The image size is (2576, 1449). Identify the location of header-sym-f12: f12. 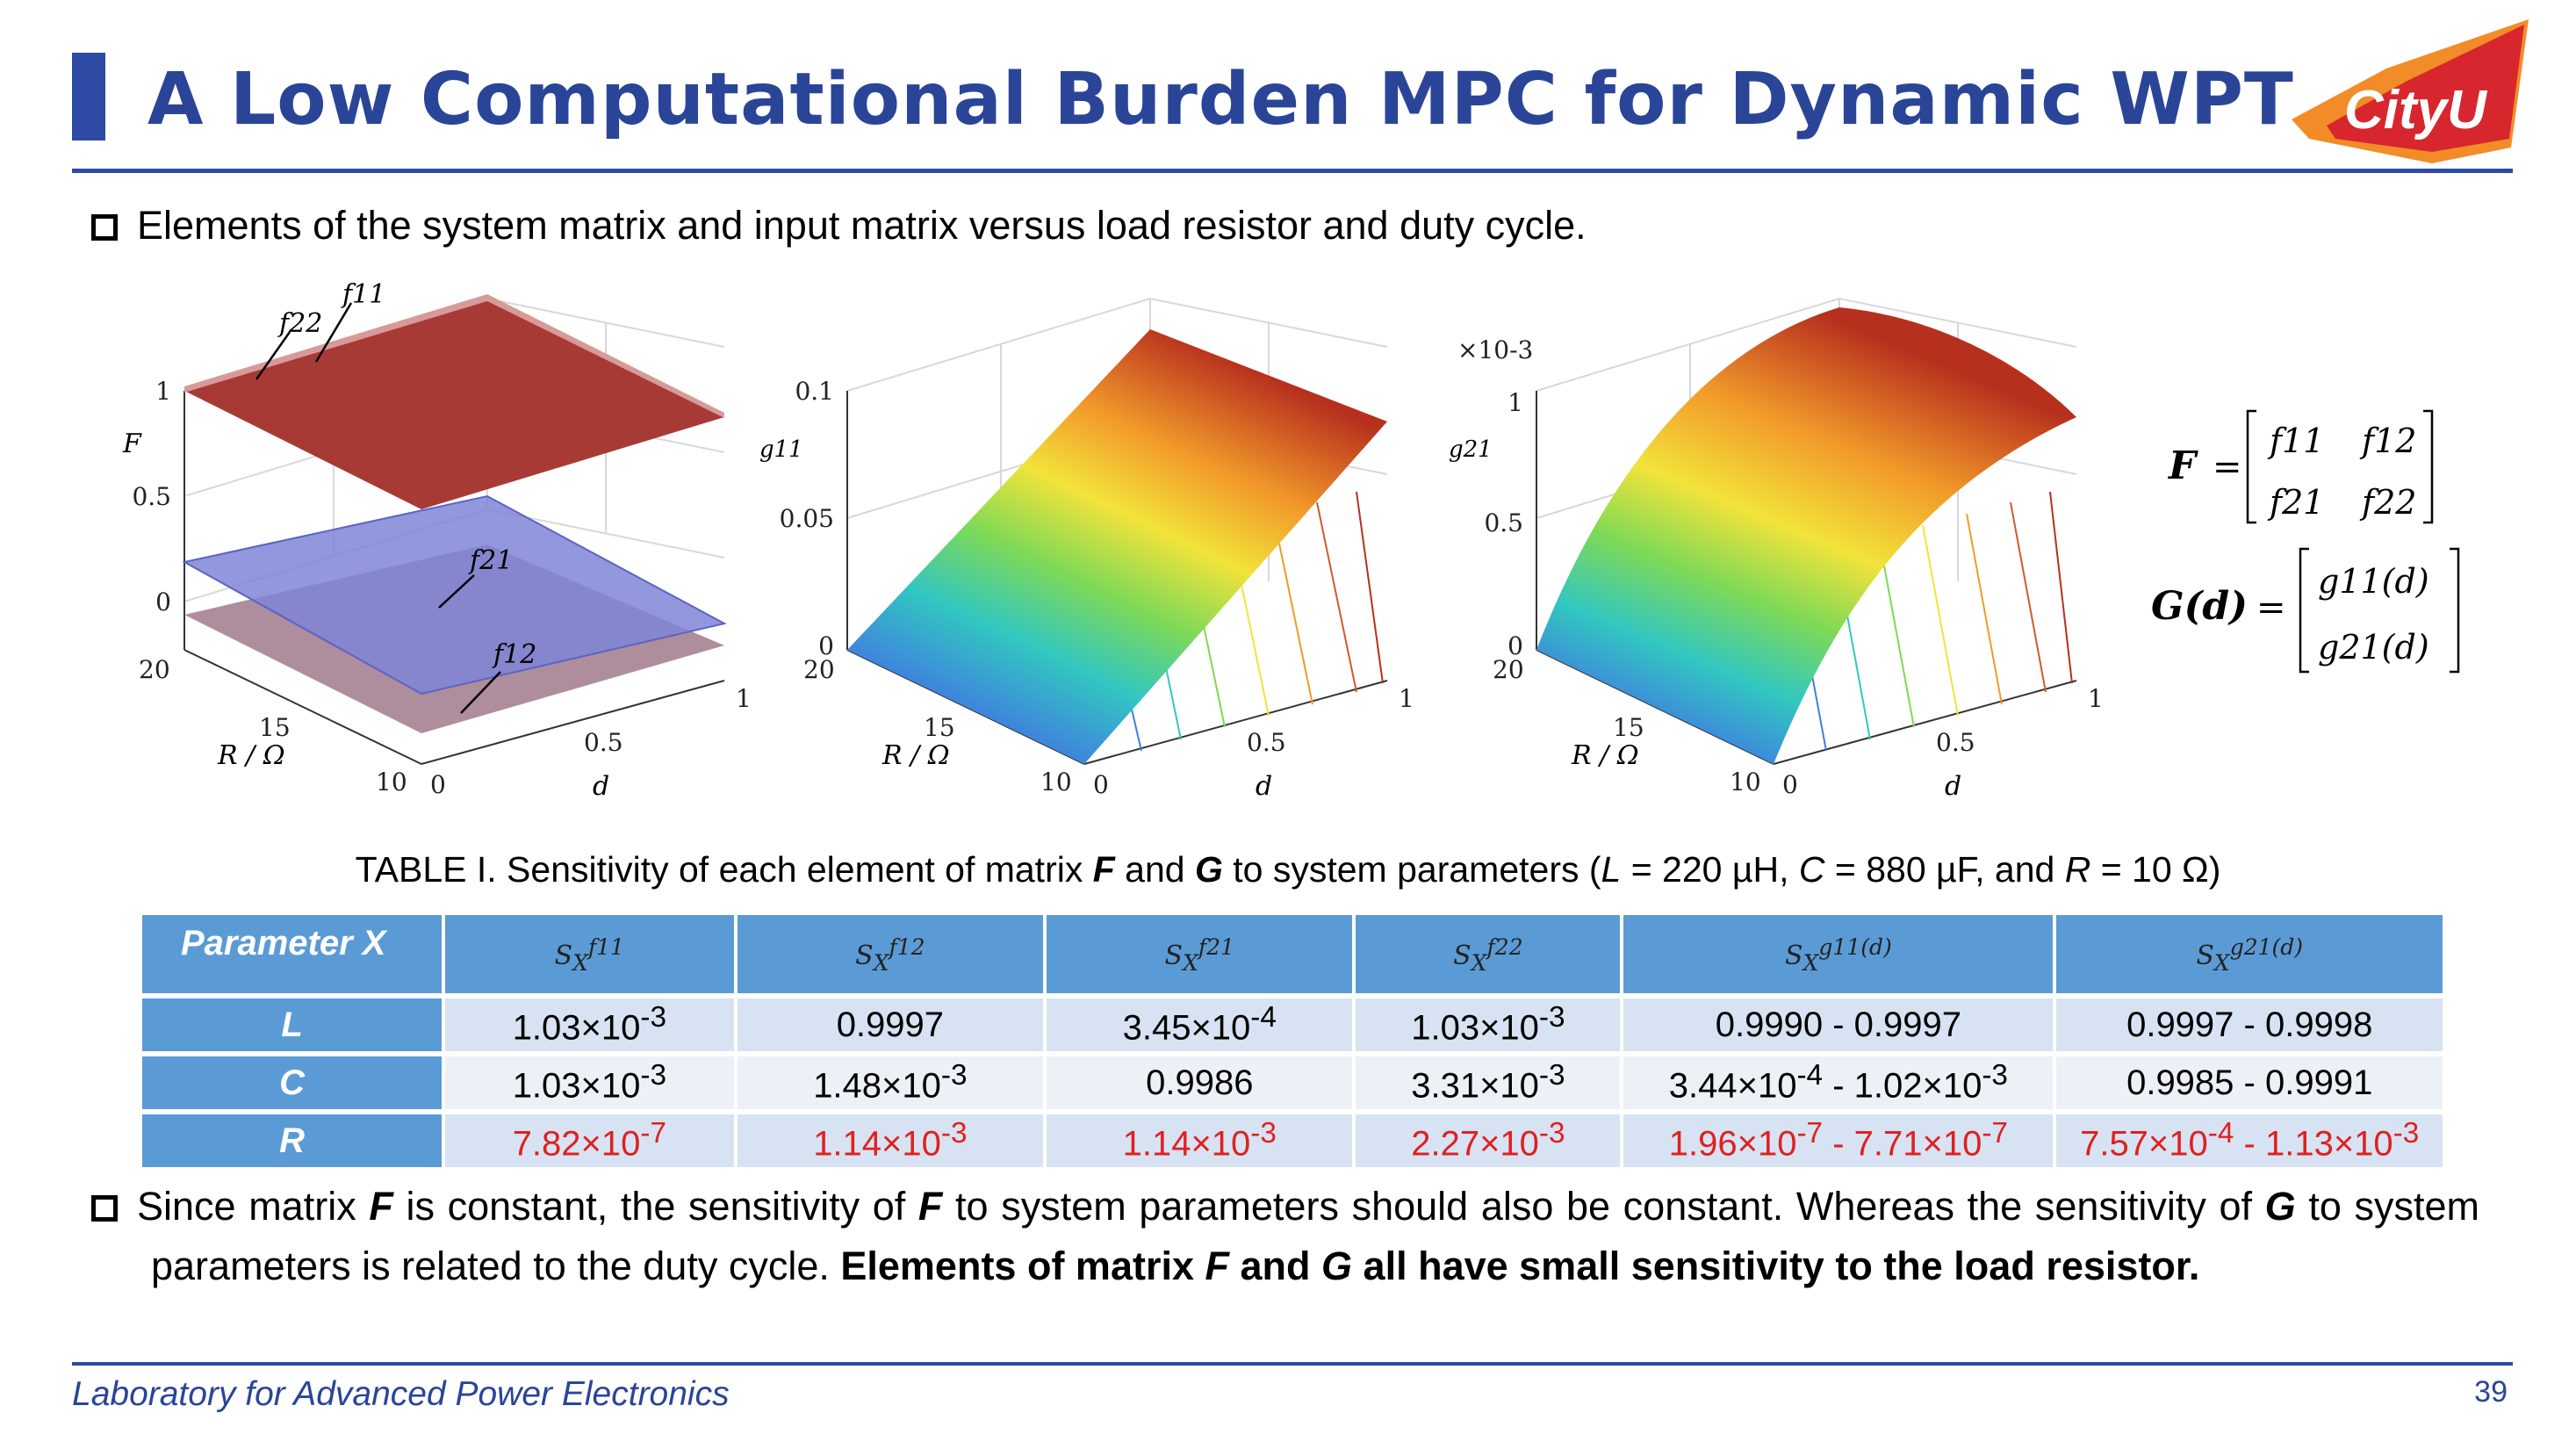
(907, 947).